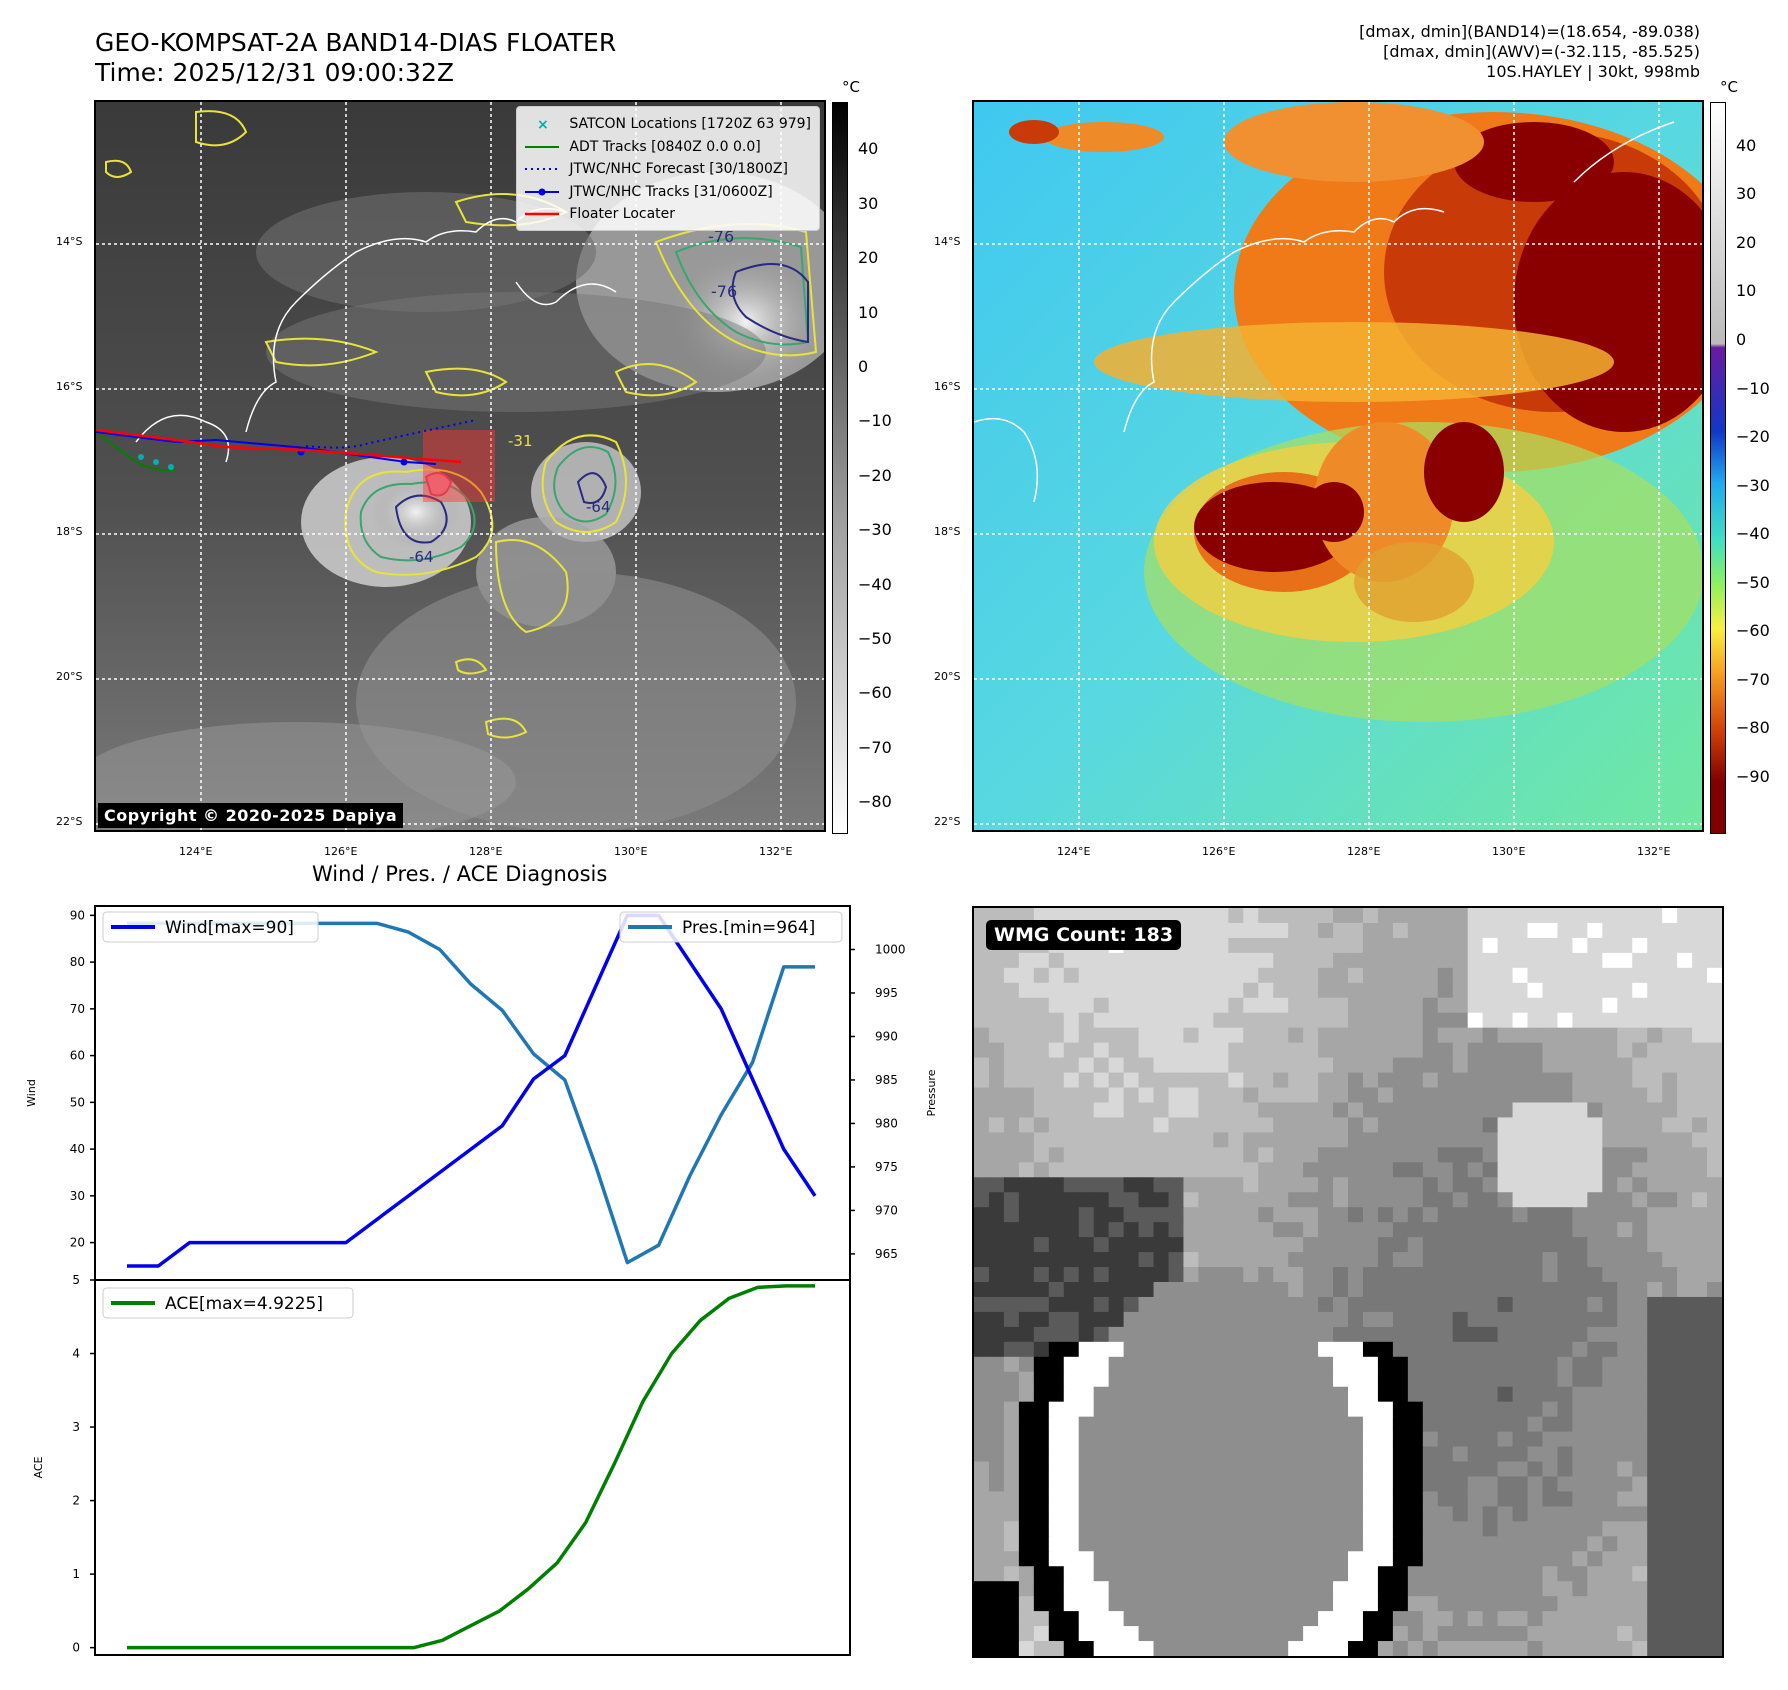 The height and width of the screenshot is (1690, 1788). What do you see at coordinates (77, 1149) in the screenshot?
I see `wind-tick-label: 40` at bounding box center [77, 1149].